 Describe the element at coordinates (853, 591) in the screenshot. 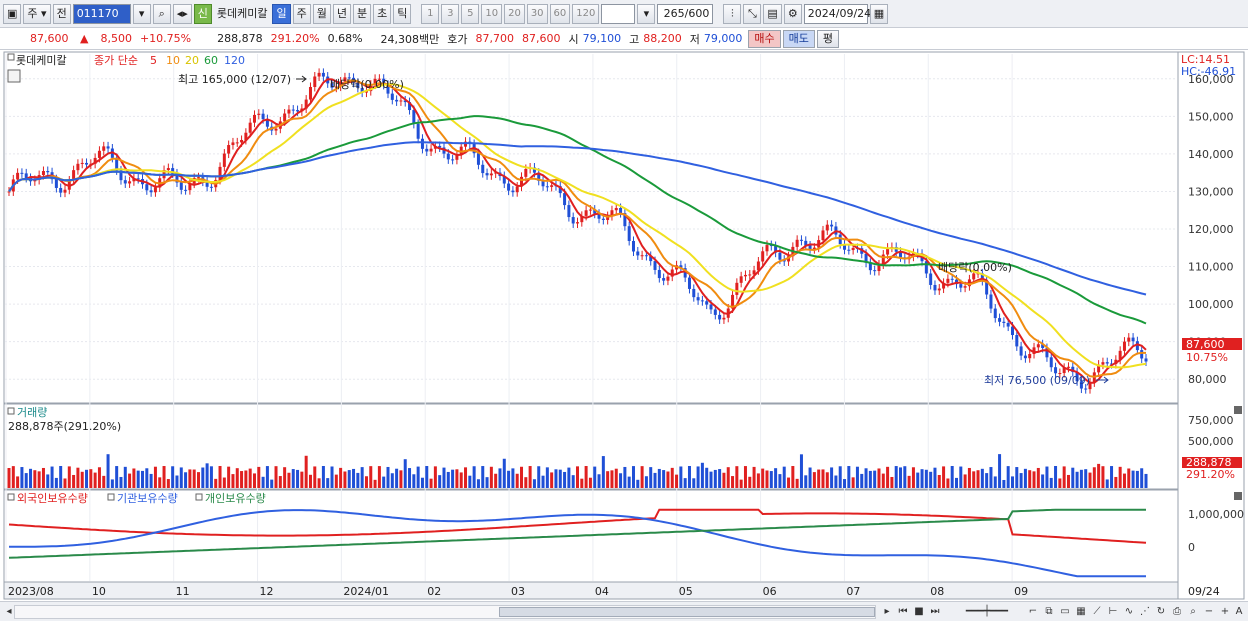

I see `x-tick-label: 07` at that location.